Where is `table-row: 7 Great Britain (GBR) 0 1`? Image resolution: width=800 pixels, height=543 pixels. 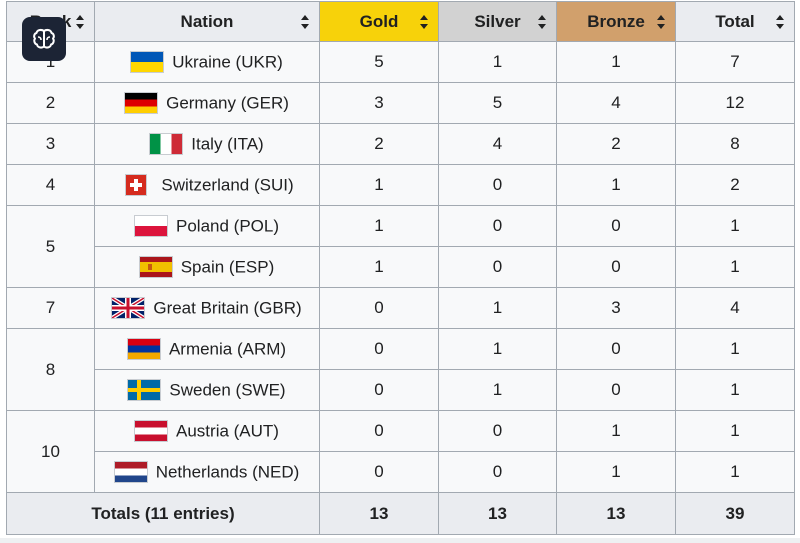
table-row: 7 Great Britain (GBR) 0 1 is located at coordinates (400, 308).